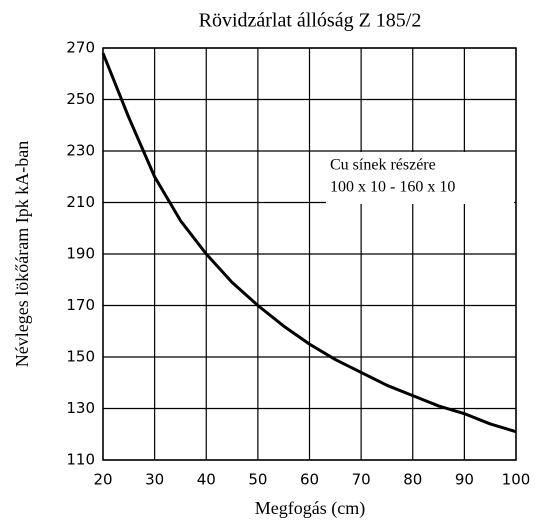 Image resolution: width=536 pixels, height=523 pixels. Describe the element at coordinates (80, 357) in the screenshot. I see `y-tick-label: 150` at that location.